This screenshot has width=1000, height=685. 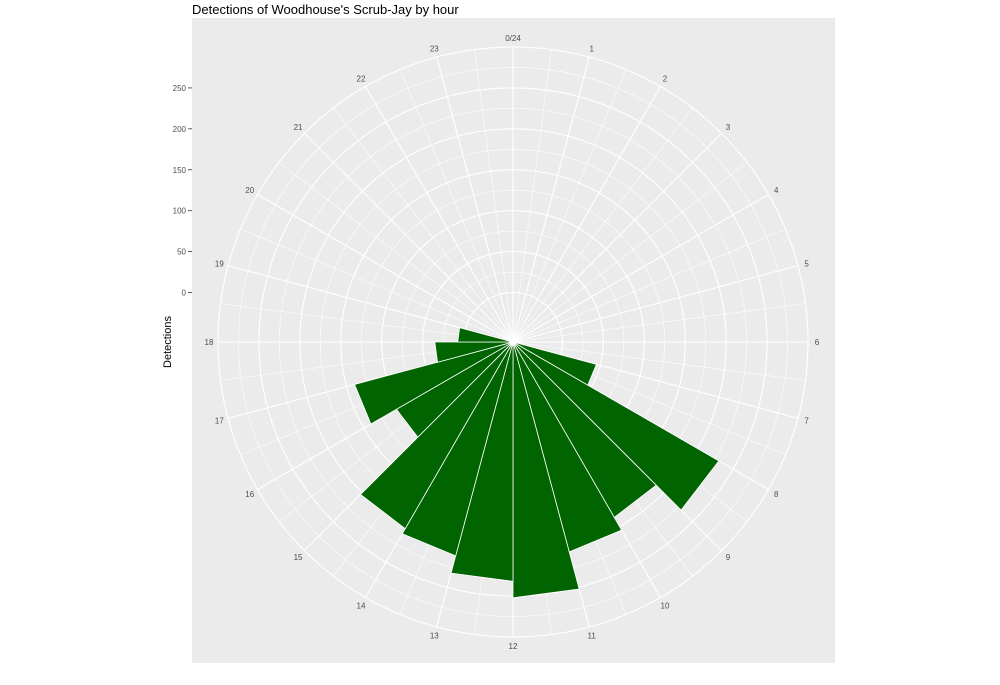 I want to click on x-tick-label: 13, so click(x=434, y=636).